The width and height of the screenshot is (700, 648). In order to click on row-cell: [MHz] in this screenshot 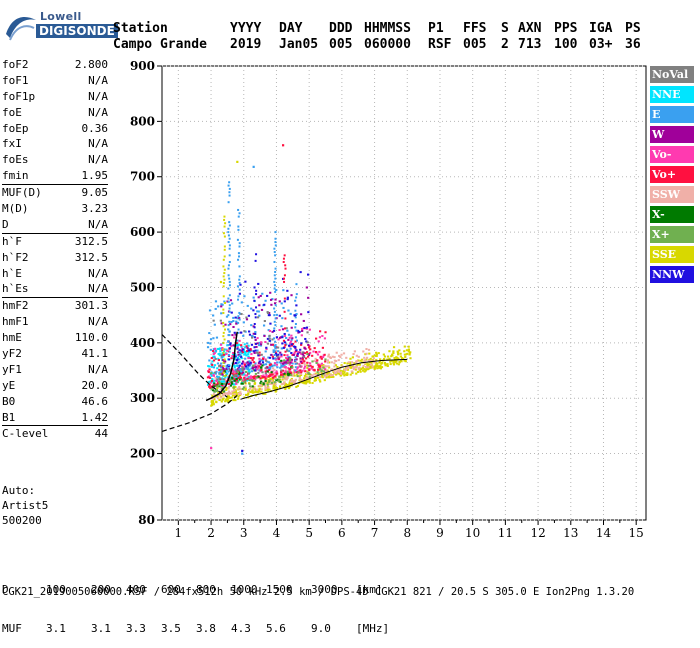, I will do `click(373, 628)`.